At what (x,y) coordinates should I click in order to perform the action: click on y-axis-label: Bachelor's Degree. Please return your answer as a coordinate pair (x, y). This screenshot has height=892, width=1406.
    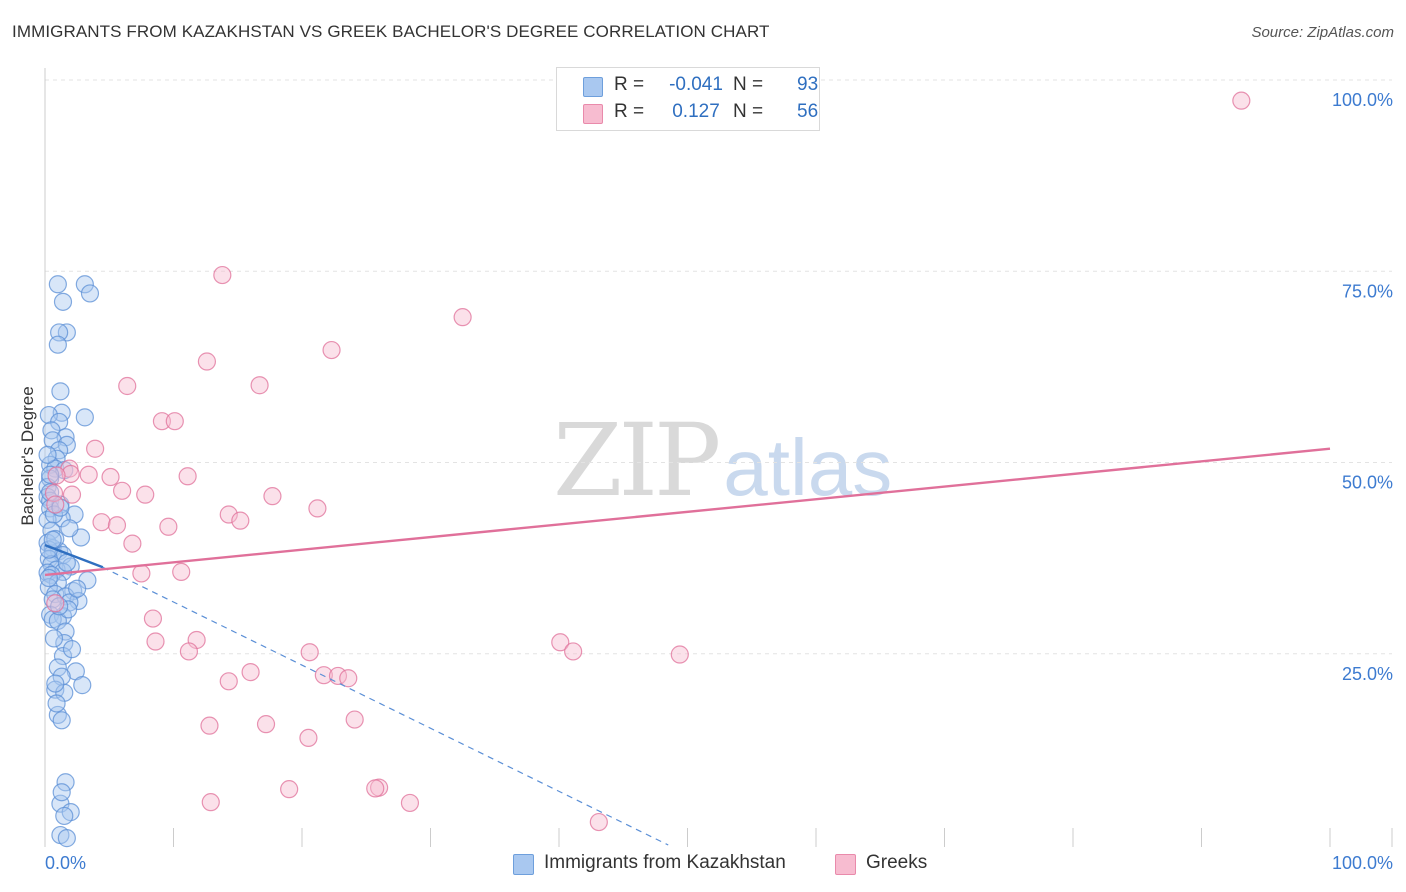
    Looking at the image, I should click on (27, 456).